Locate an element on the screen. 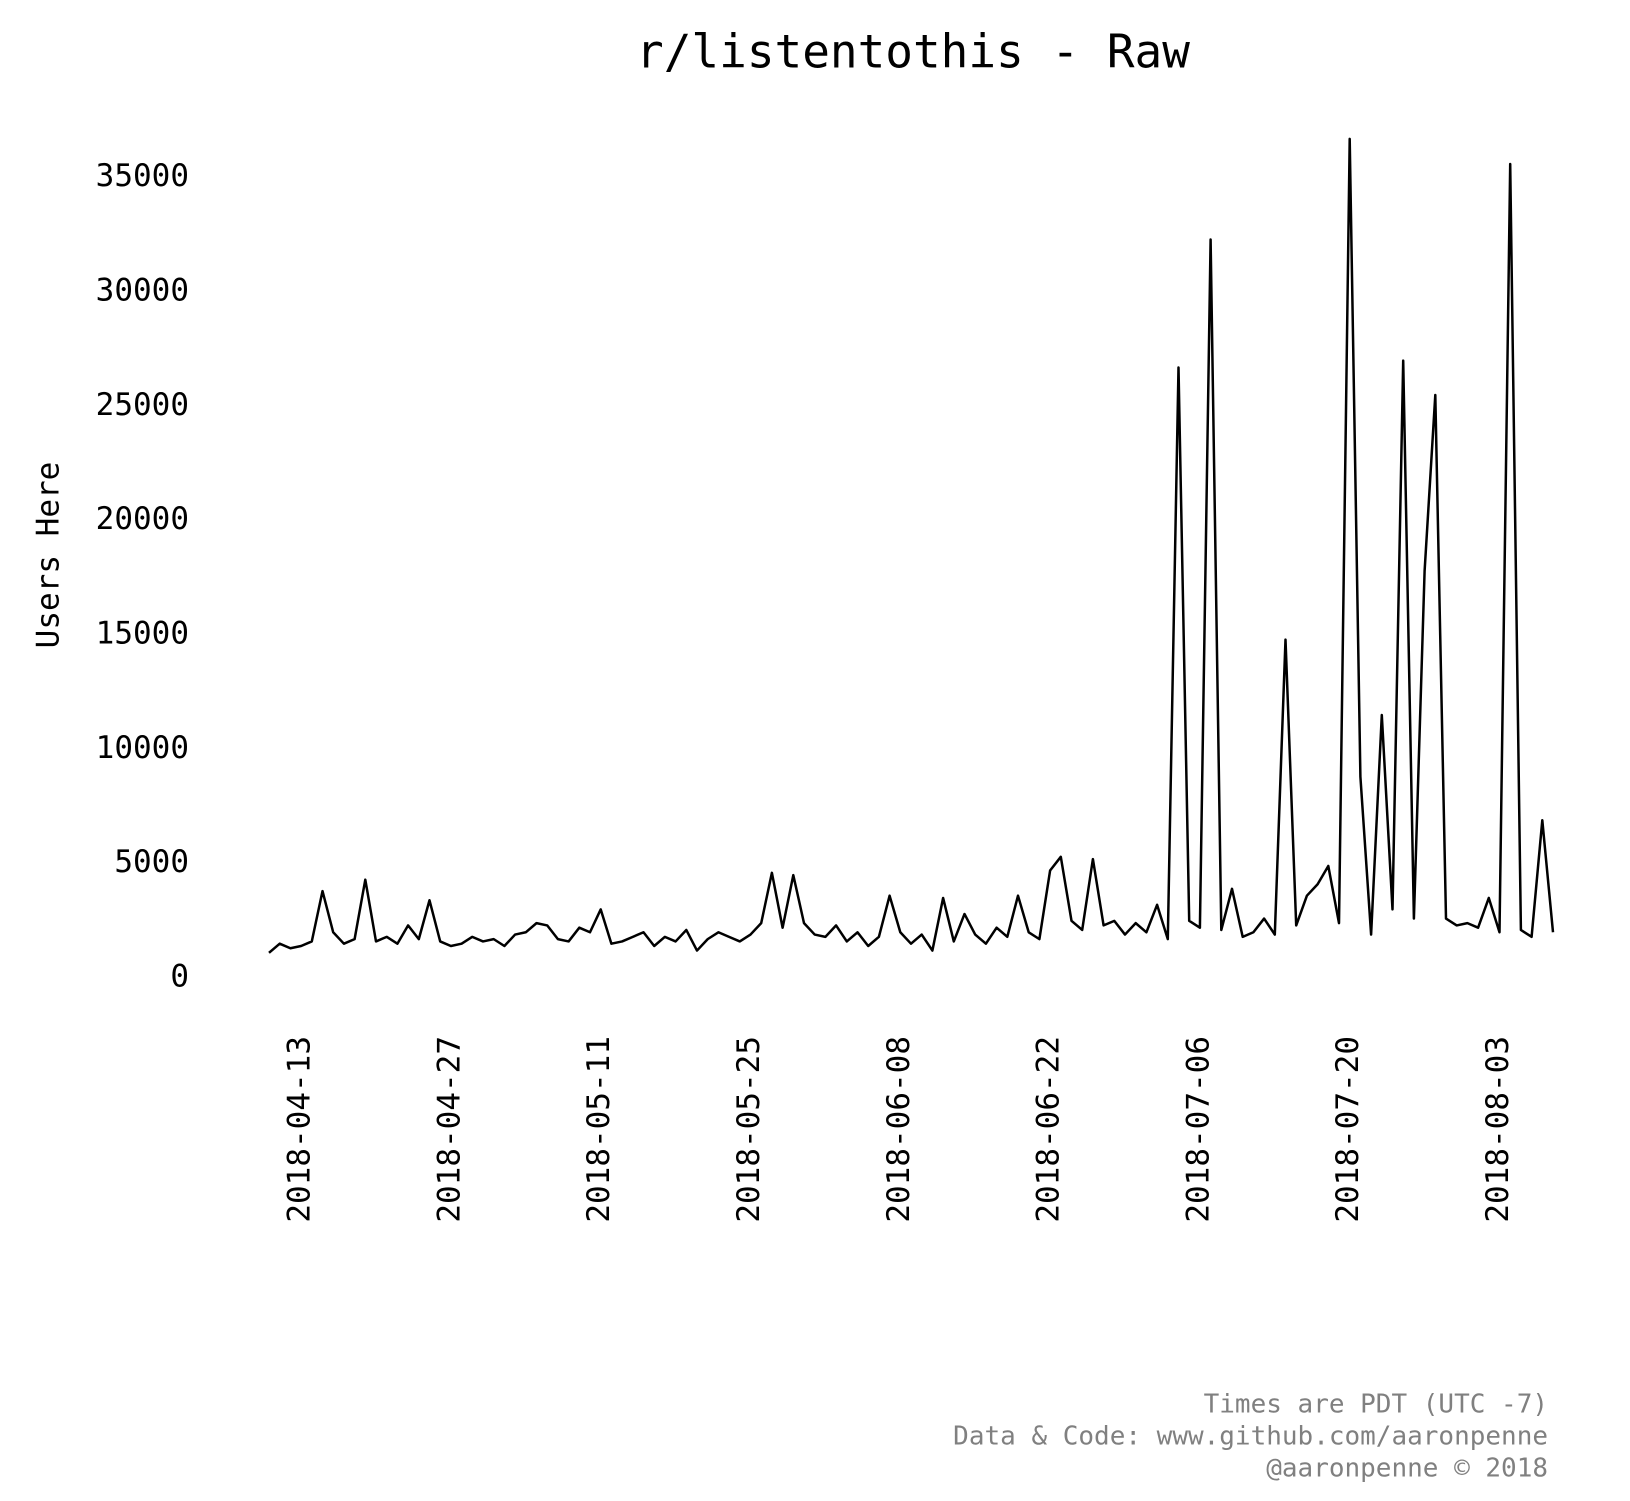  y-tick-label: 5000 is located at coordinates (151, 862).